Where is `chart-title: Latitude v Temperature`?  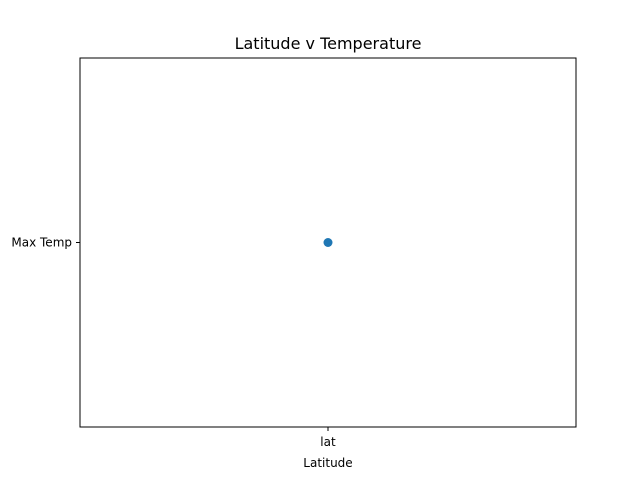 chart-title: Latitude v Temperature is located at coordinates (328, 43).